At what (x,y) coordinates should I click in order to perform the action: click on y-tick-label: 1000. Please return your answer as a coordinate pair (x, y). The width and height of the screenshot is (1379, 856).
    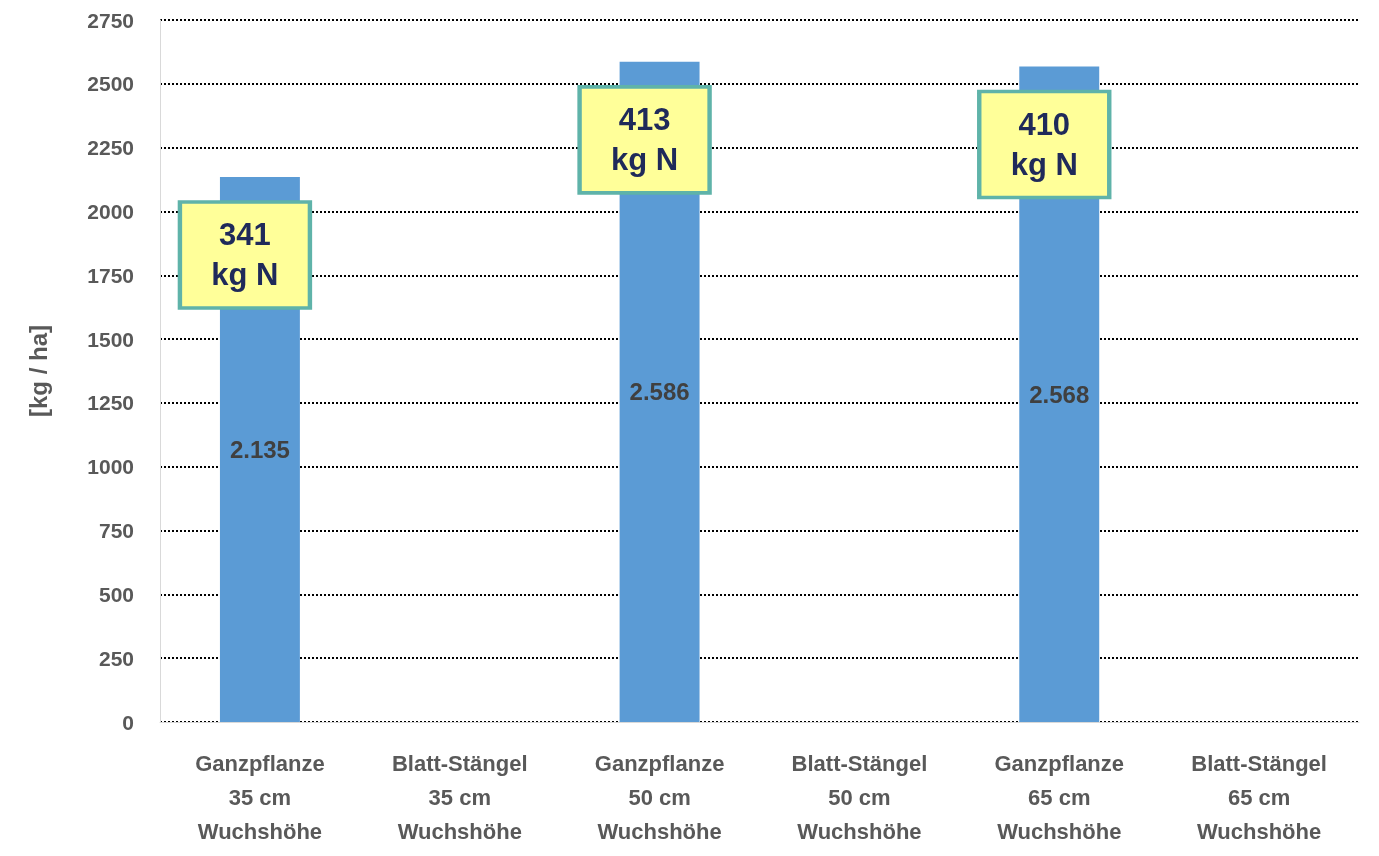
    Looking at the image, I should click on (110, 467).